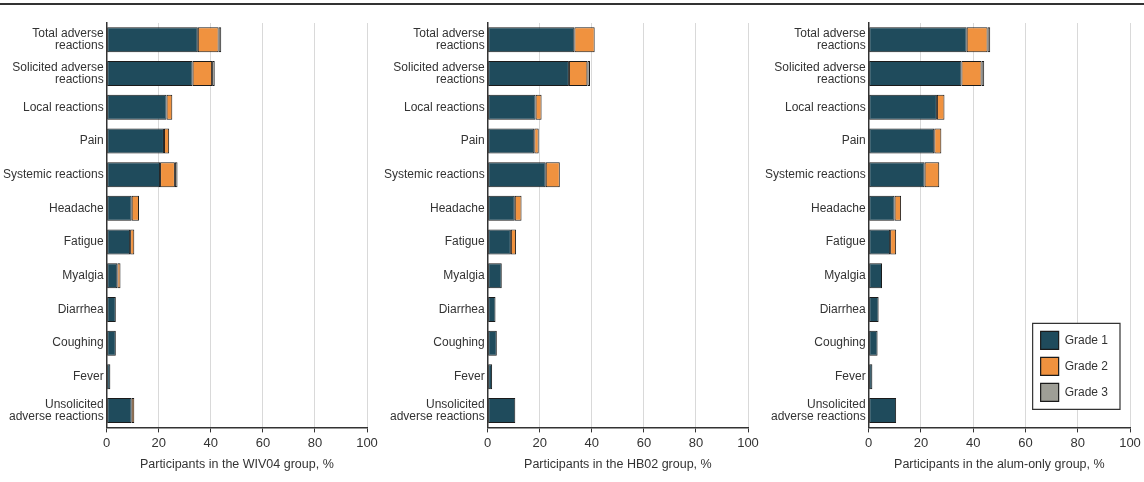 The width and height of the screenshot is (1144, 482). I want to click on x-axis-title: Participants in the HB02 group, %, so click(618, 463).